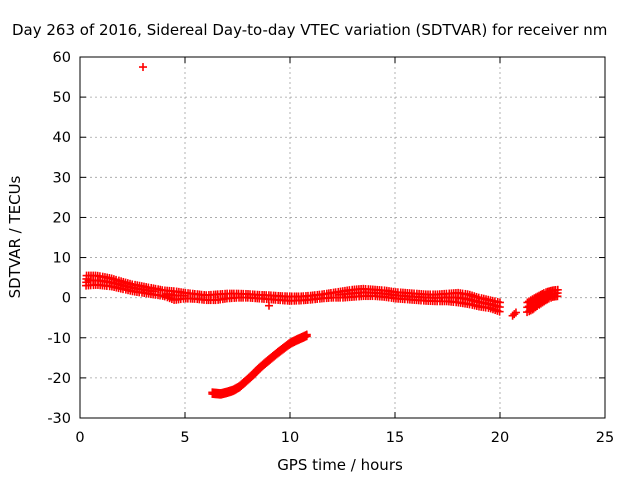  I want to click on y-tick-label: -10, so click(59, 339).